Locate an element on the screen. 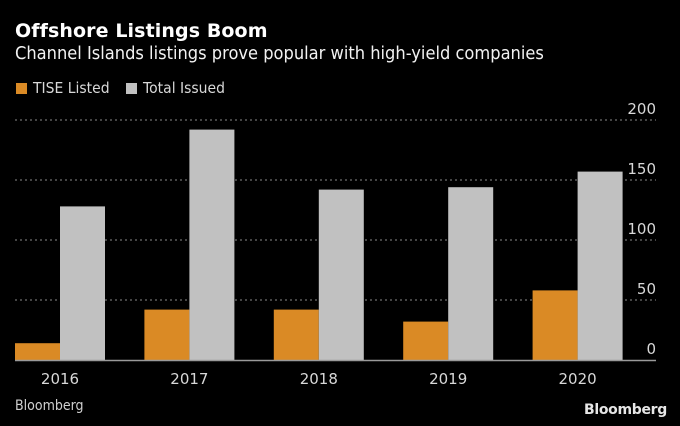 The image size is (680, 426). legend-swatch-tise-listed is located at coordinates (21, 88).